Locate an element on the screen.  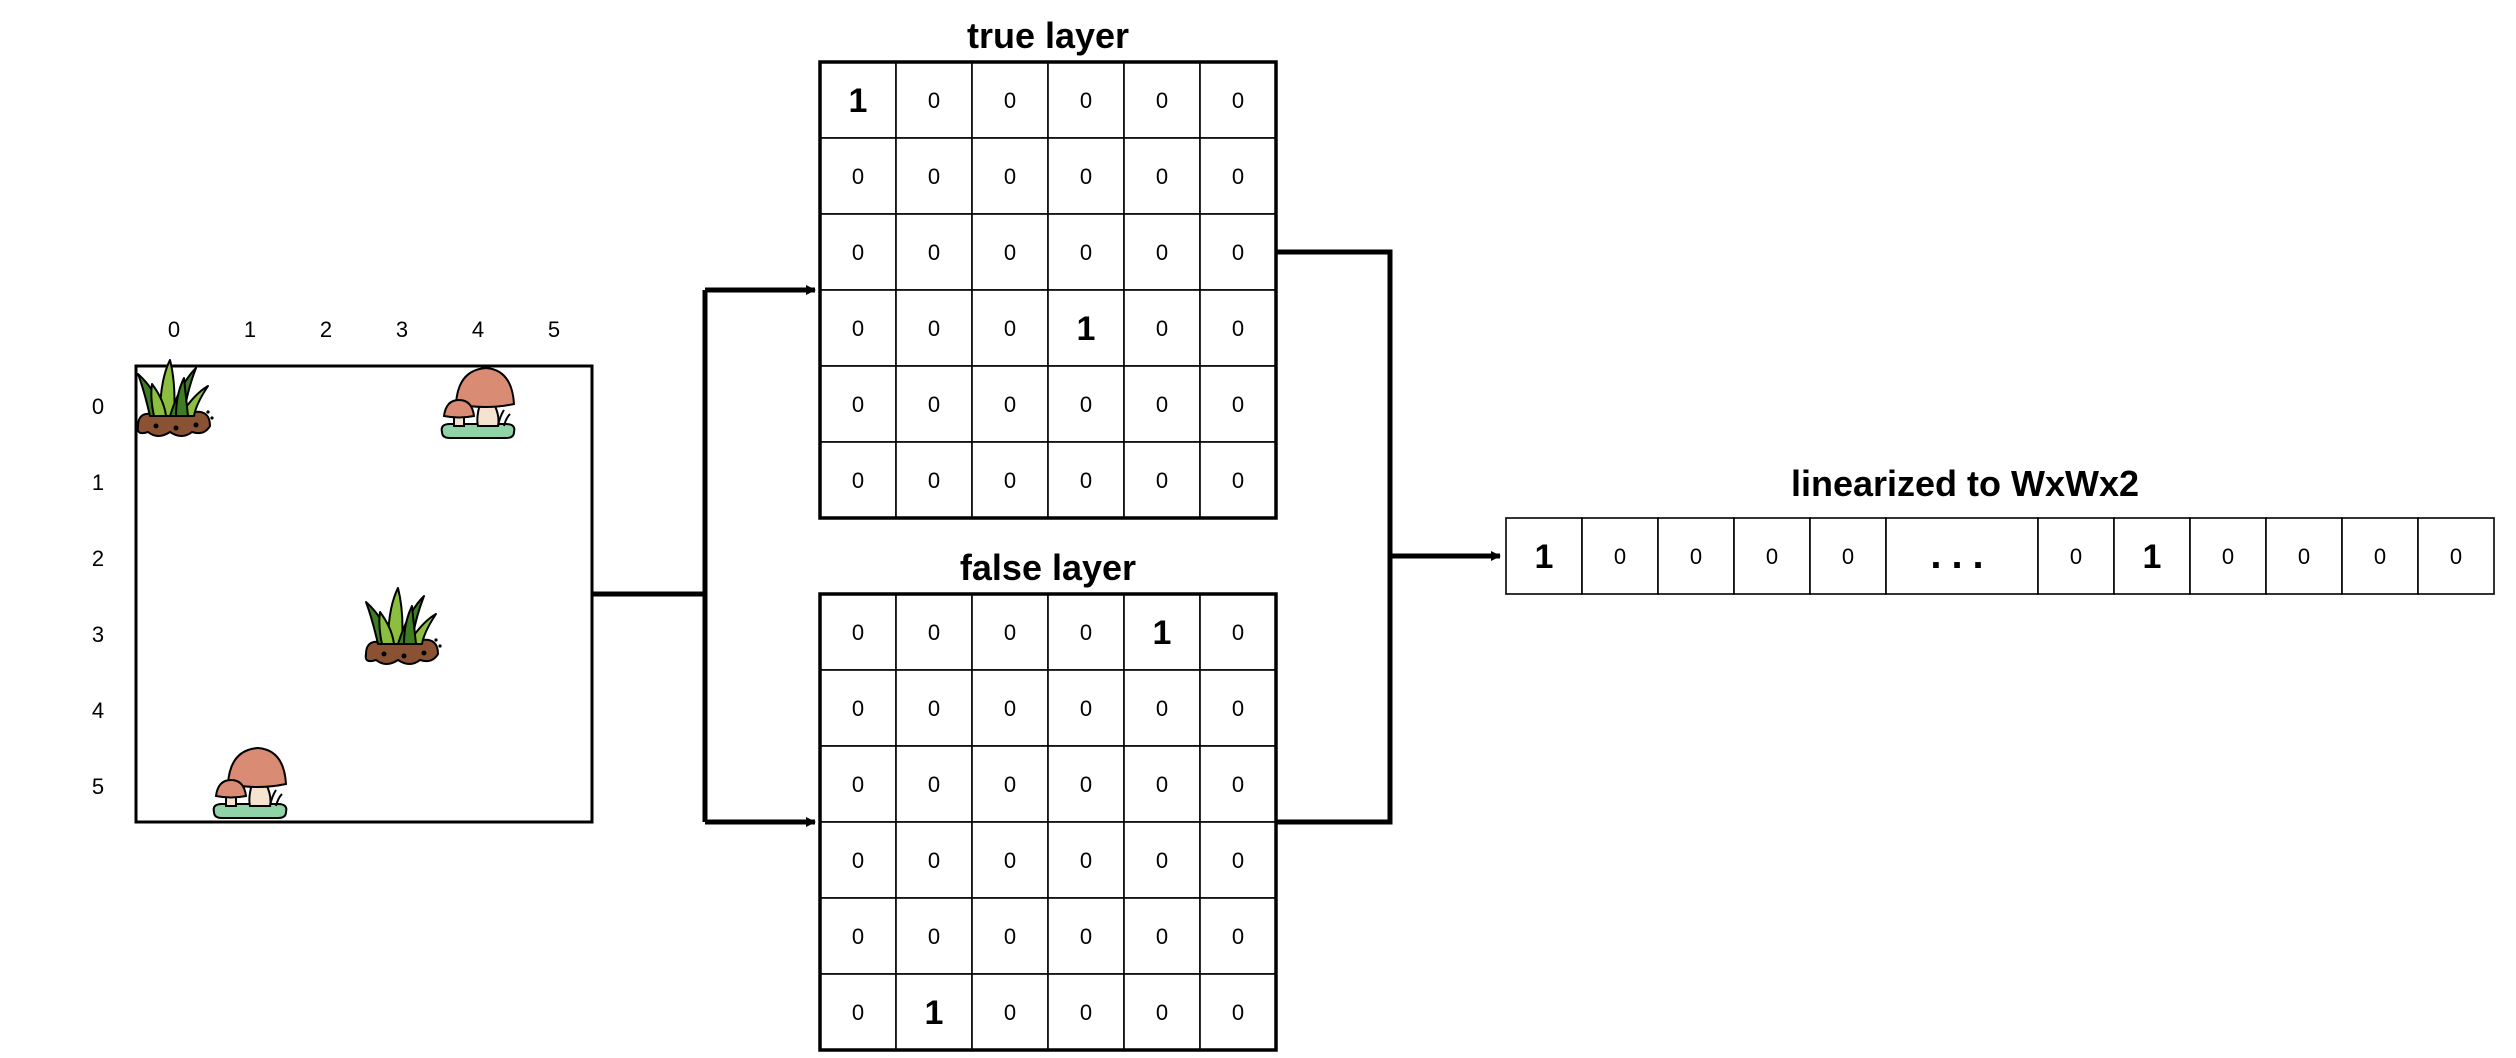
connector-line is located at coordinates (1335, 537).